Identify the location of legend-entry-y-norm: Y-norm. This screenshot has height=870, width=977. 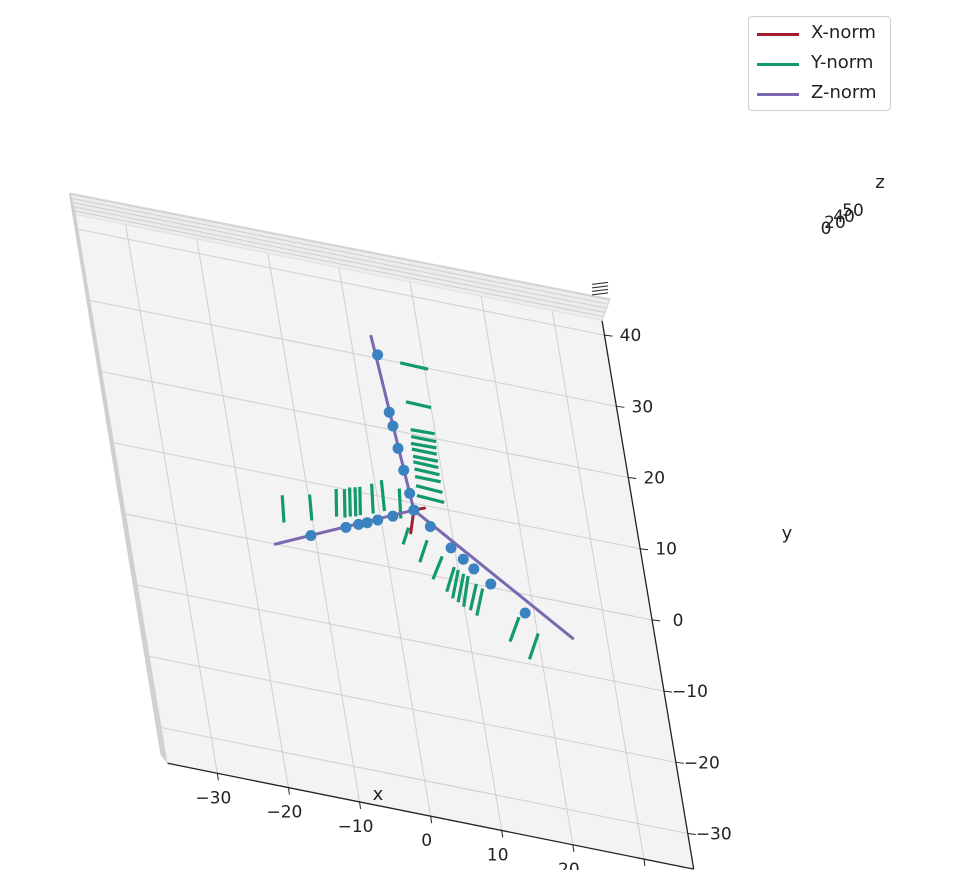
(819, 64).